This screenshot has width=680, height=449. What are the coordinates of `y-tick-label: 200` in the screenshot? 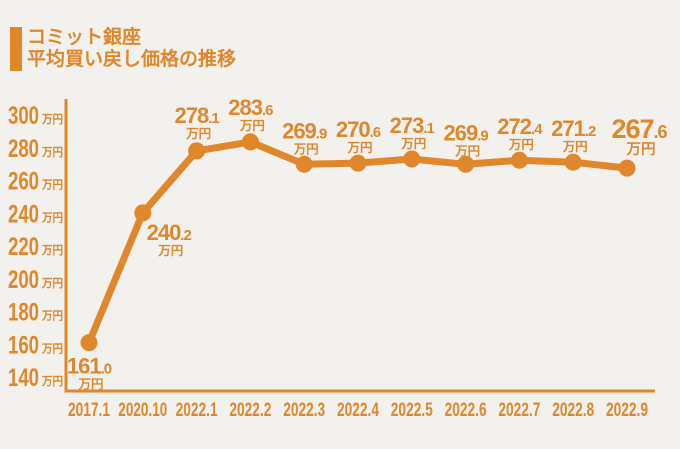 It's located at (23, 280).